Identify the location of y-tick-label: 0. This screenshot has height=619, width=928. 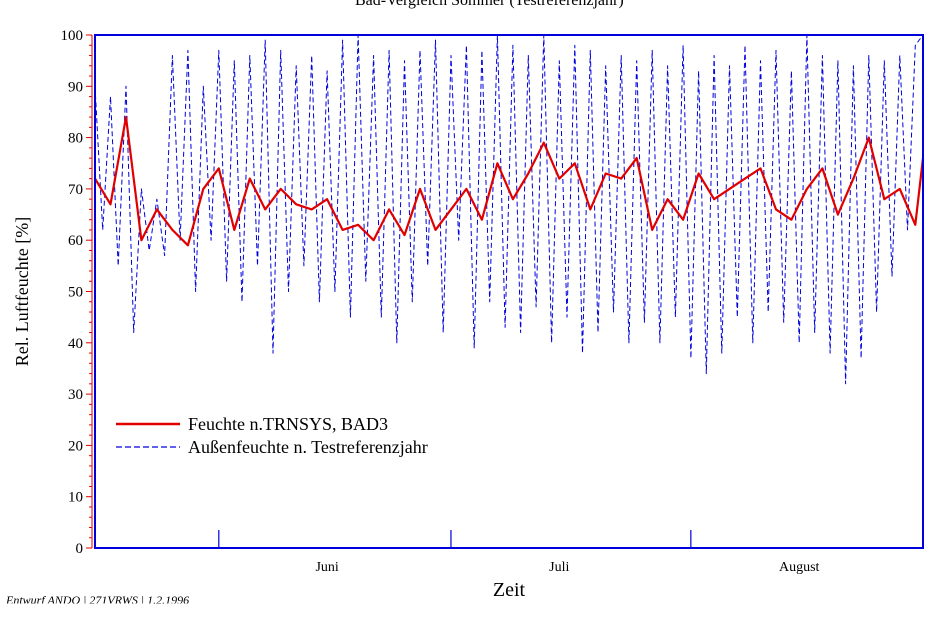
(80, 549).